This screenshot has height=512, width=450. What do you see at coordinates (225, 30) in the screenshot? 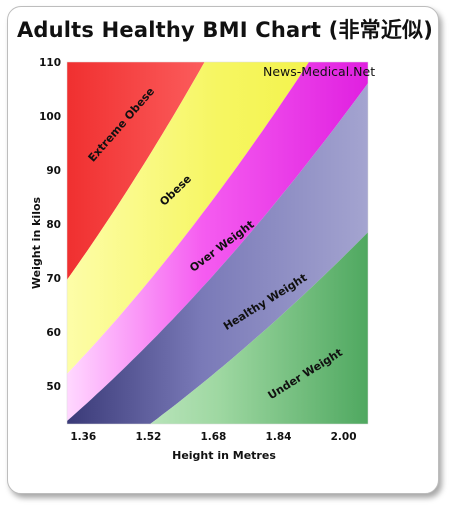
I see `chart-title: Adults Healthy BMI Chart (非常近似)` at bounding box center [225, 30].